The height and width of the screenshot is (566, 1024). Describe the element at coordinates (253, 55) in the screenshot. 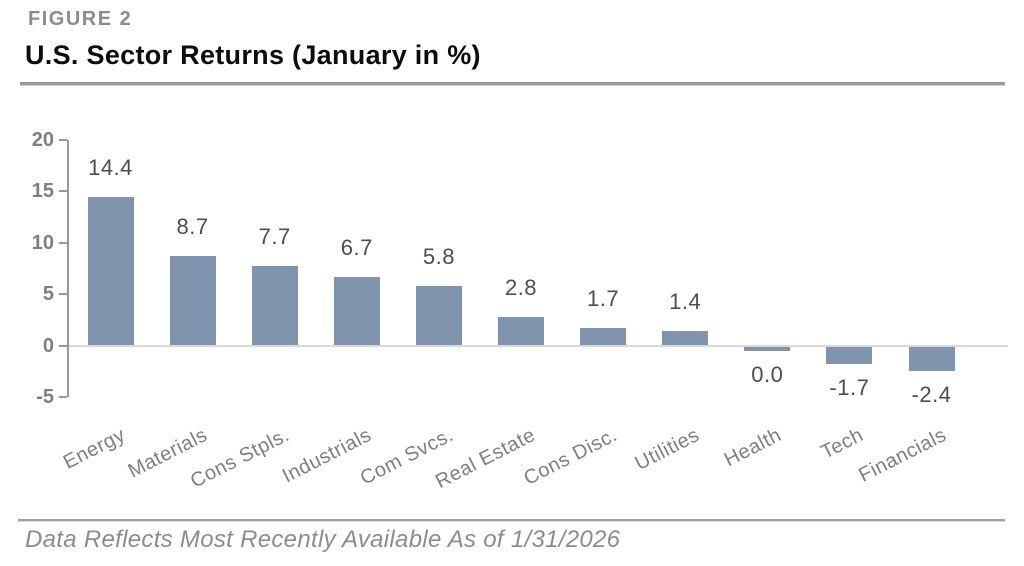

I see `chart-title: U.S. Sector Returns (January in %)` at that location.